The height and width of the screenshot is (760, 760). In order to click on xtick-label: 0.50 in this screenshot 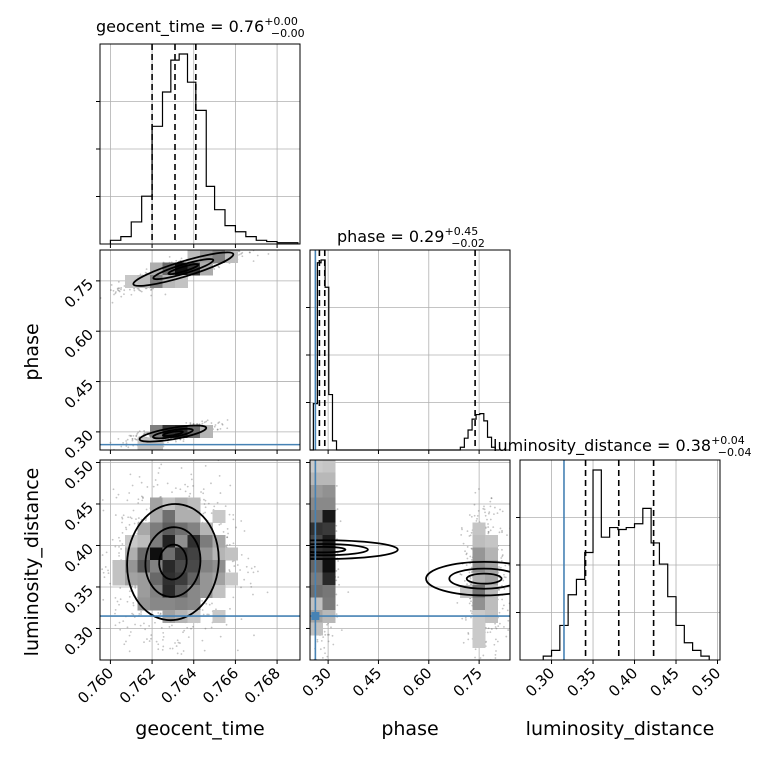, I will do `click(706, 682)`.